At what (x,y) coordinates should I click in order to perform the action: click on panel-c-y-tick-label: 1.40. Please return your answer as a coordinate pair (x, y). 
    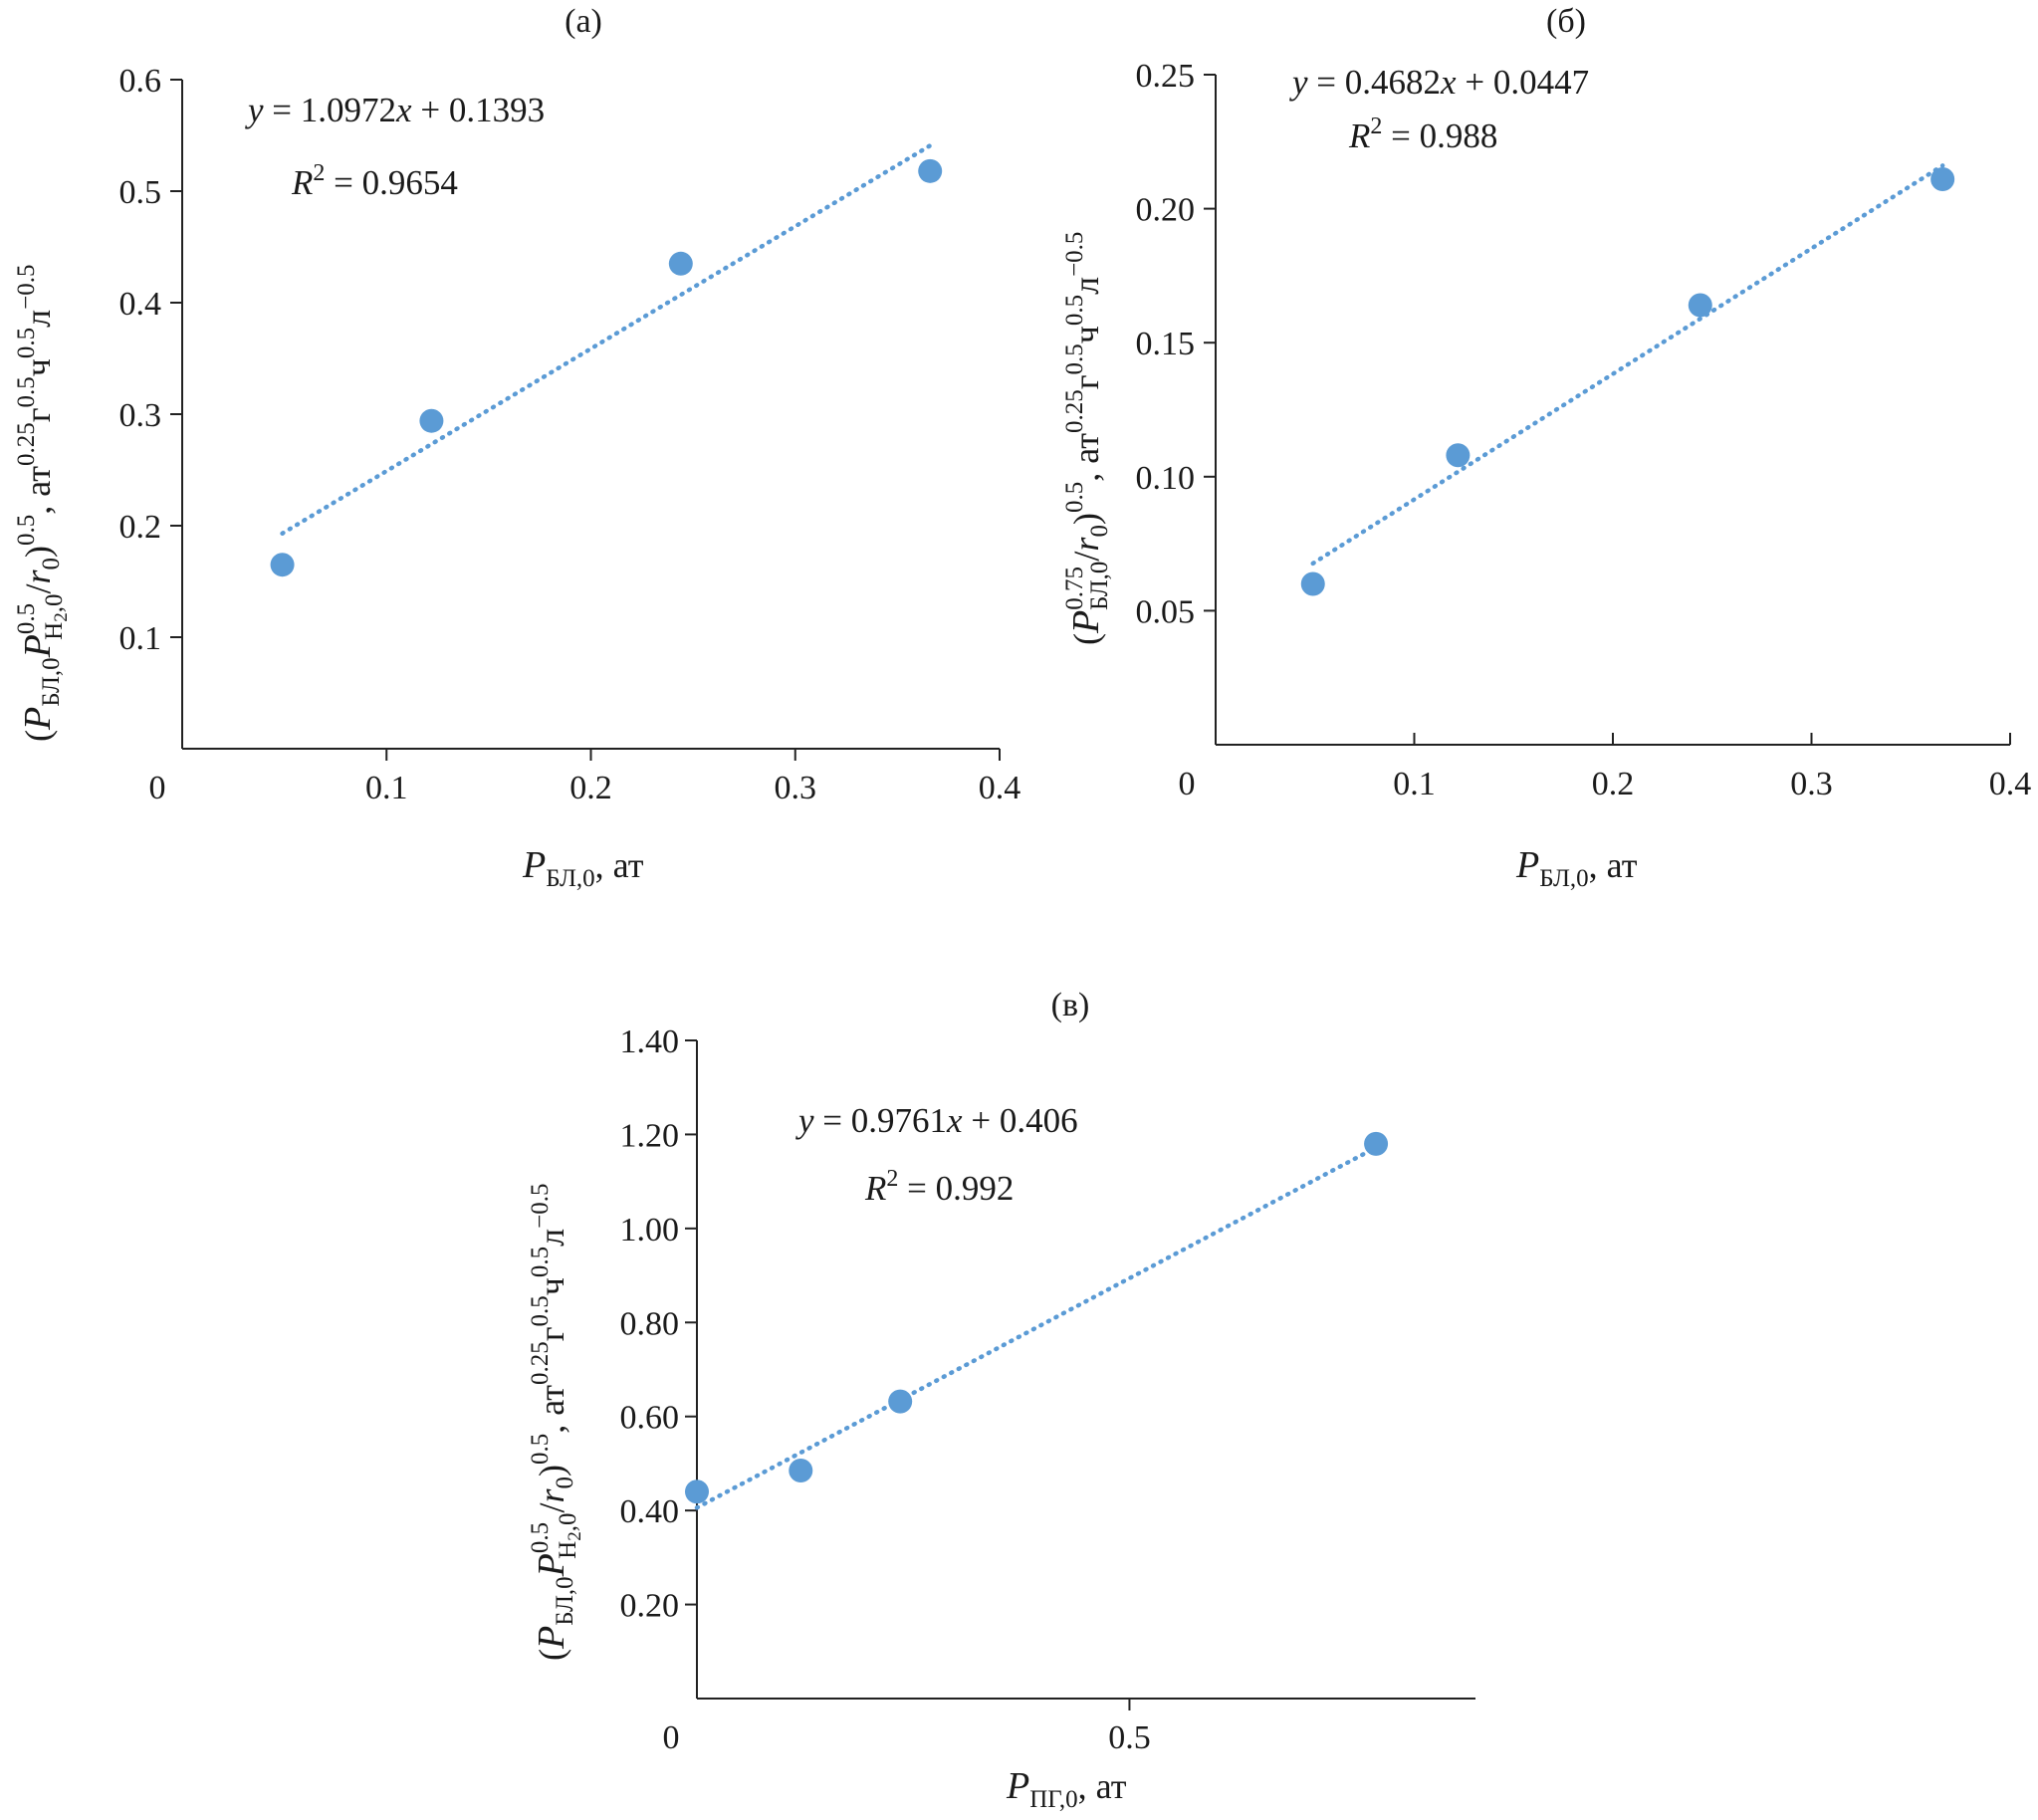
    Looking at the image, I should click on (650, 1042).